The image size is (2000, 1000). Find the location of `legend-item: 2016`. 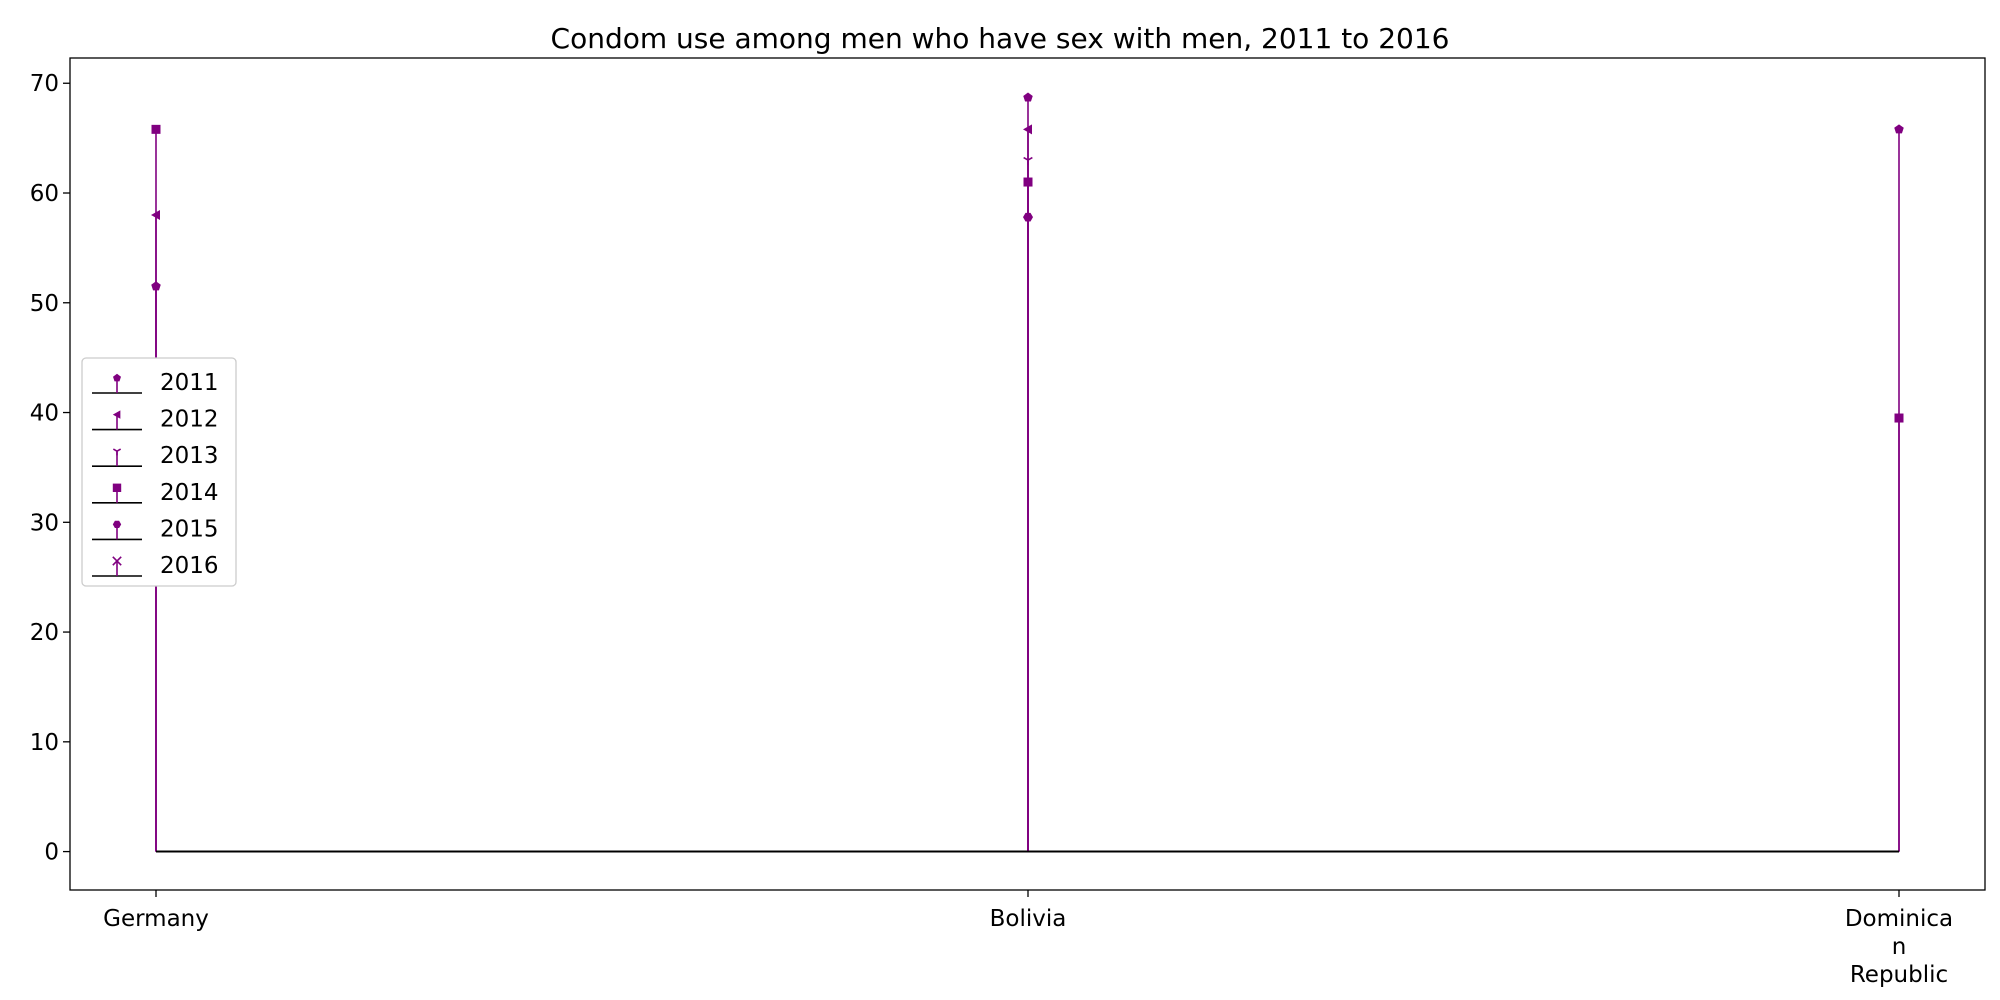

legend-item: 2016 is located at coordinates (155, 566).